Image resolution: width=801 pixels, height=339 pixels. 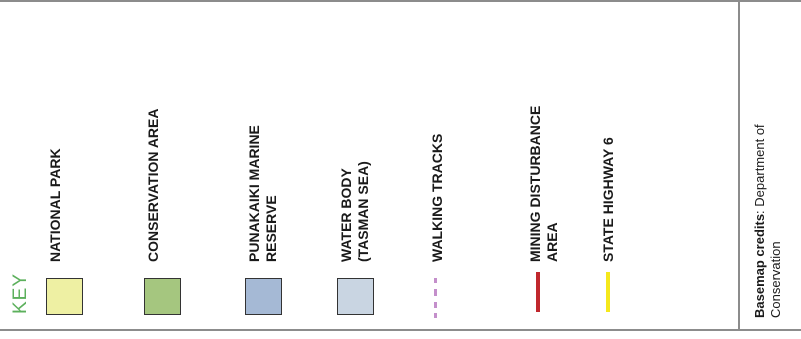 I want to click on punakaiki-marine-reserve-label-line-2: RESERVE, so click(x=271, y=228).